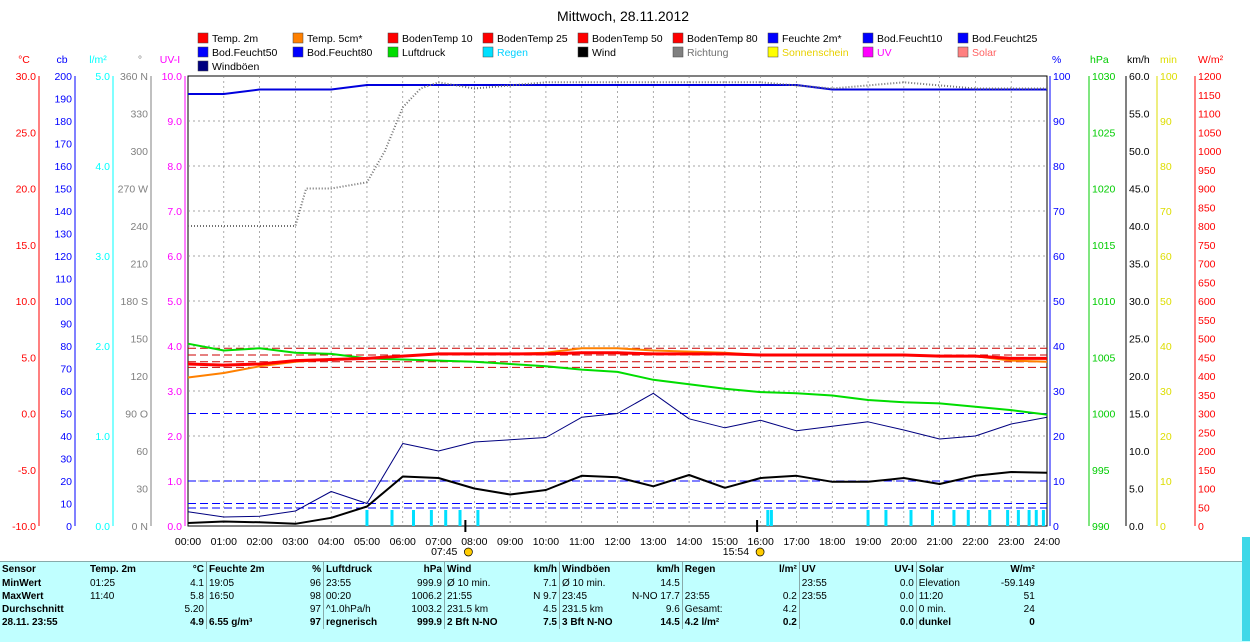 This screenshot has width=1250, height=642. I want to click on row-label: MaxWert, so click(23, 596).